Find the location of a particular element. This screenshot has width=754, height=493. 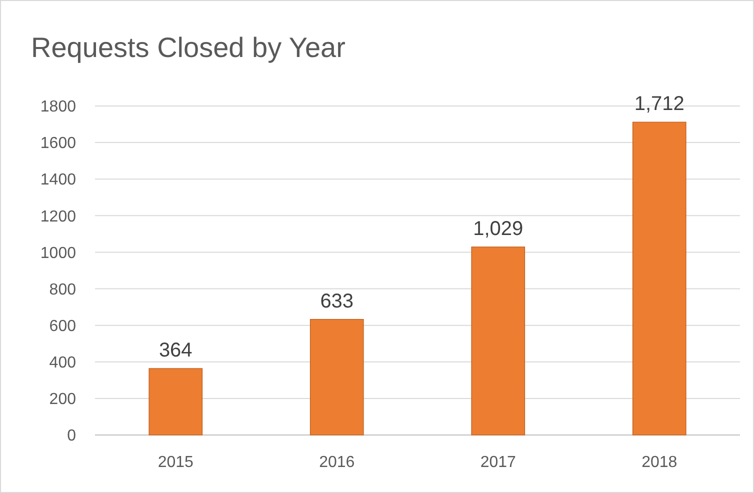

y-tick-label: 1600 is located at coordinates (58, 143).